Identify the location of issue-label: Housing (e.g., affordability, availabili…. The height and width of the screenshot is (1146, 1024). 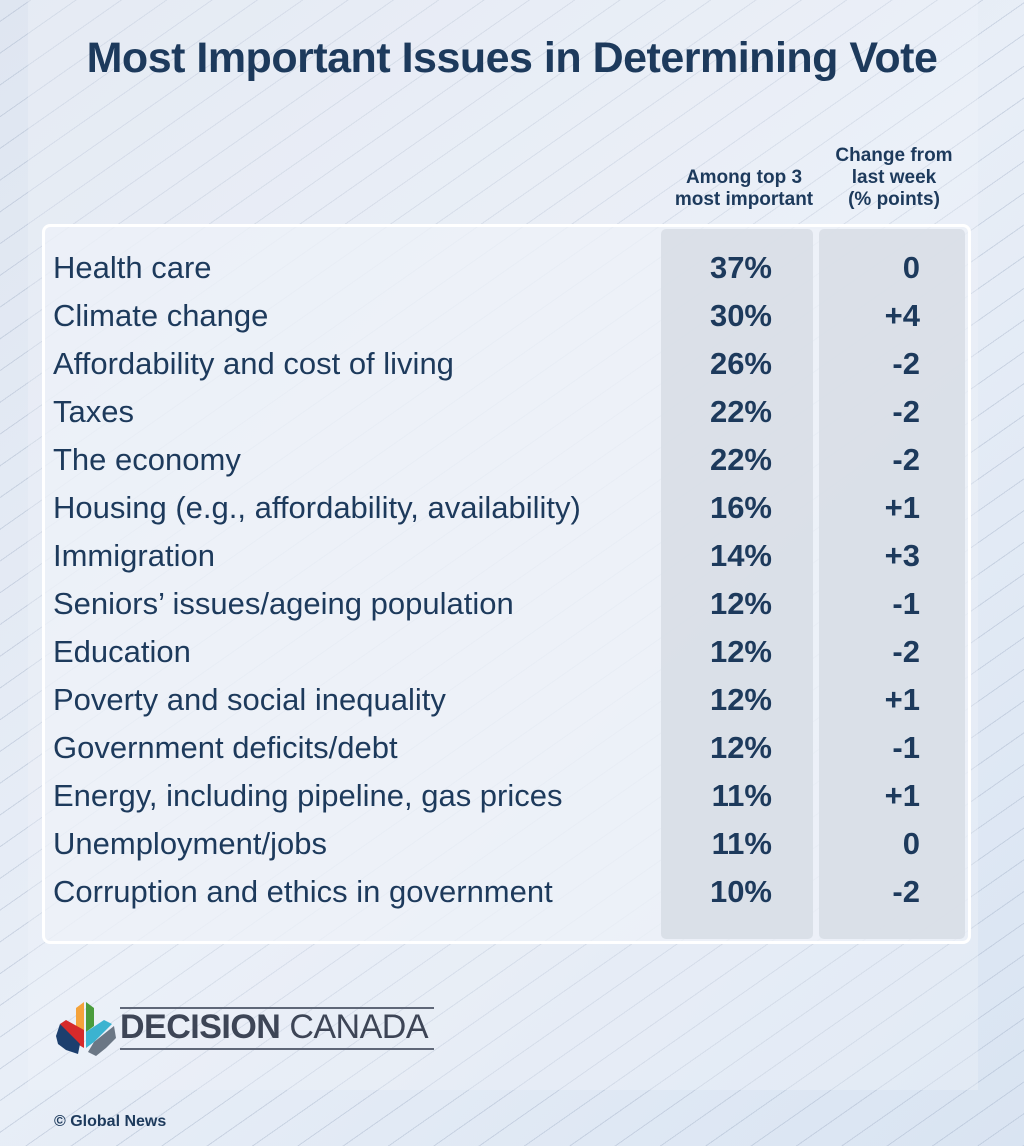
(317, 507).